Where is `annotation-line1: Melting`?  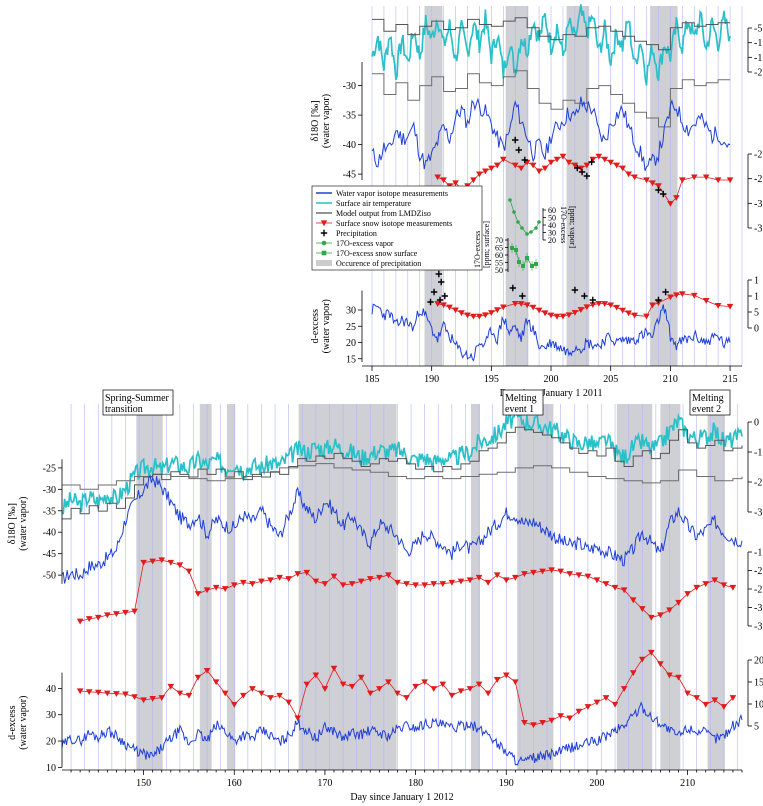 annotation-line1: Melting is located at coordinates (521, 398).